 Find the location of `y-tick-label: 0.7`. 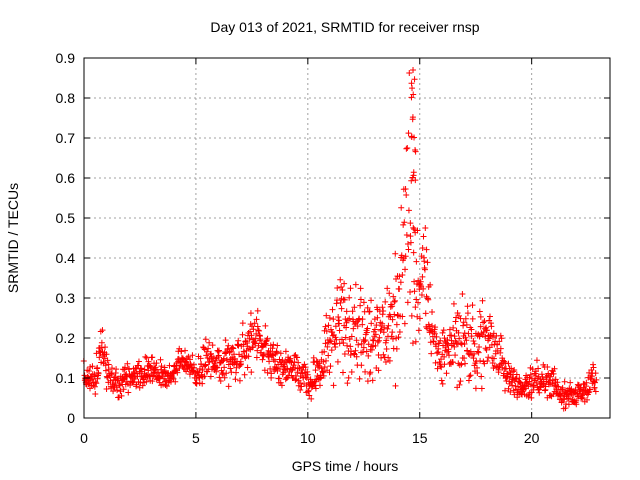

y-tick-label: 0.7 is located at coordinates (66, 138).